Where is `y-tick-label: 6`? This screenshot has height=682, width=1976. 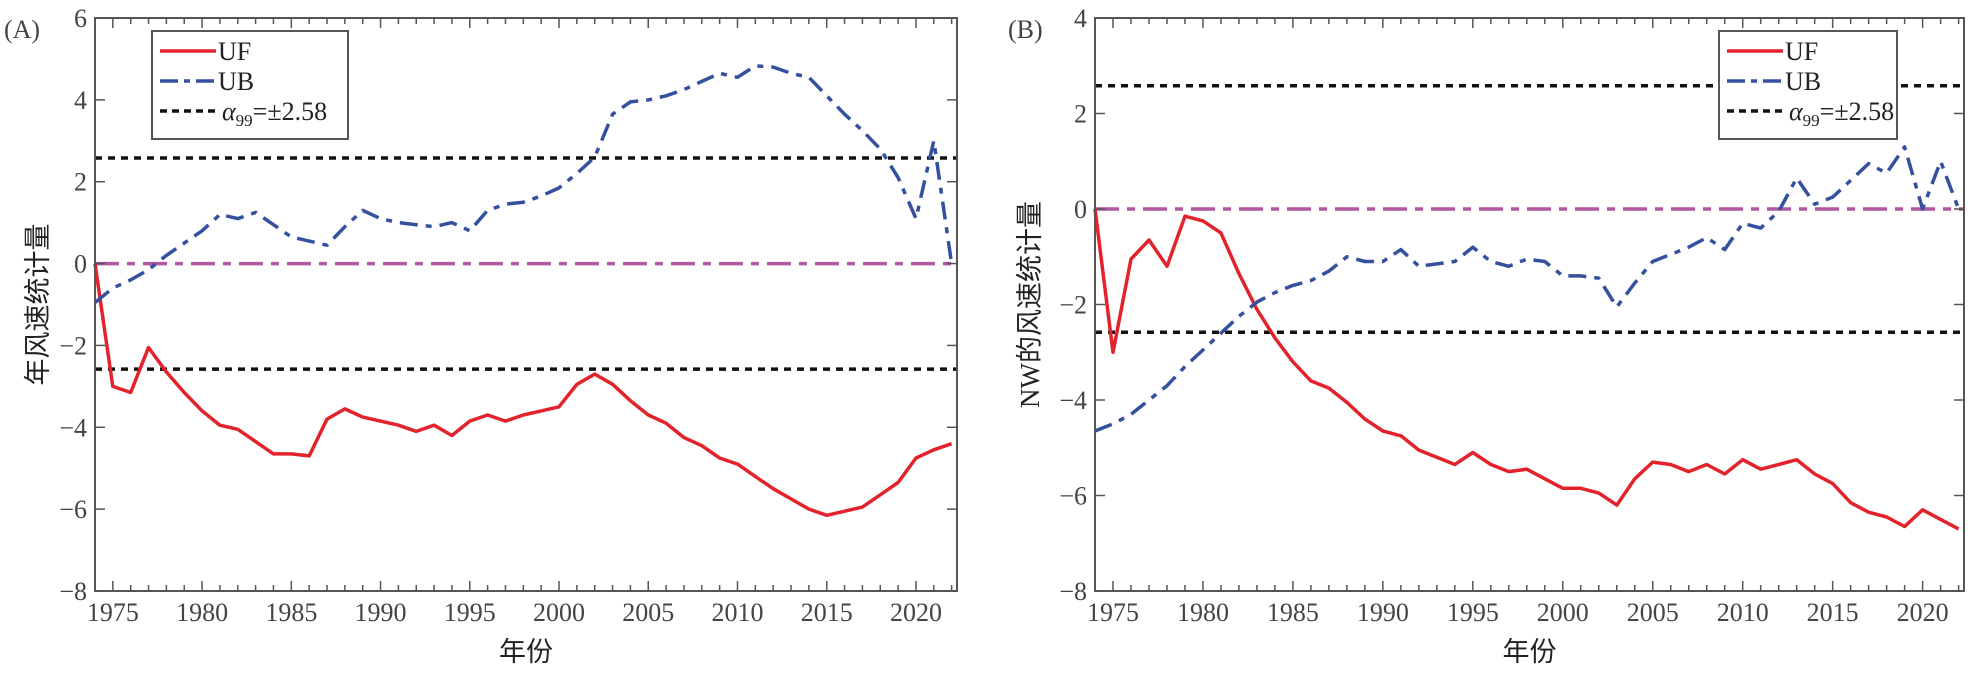
y-tick-label: 6 is located at coordinates (80, 18).